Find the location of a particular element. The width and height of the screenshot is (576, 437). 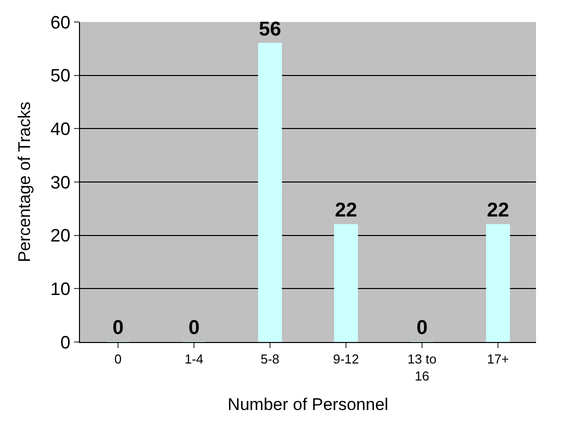

data-label: 56 is located at coordinates (270, 29).